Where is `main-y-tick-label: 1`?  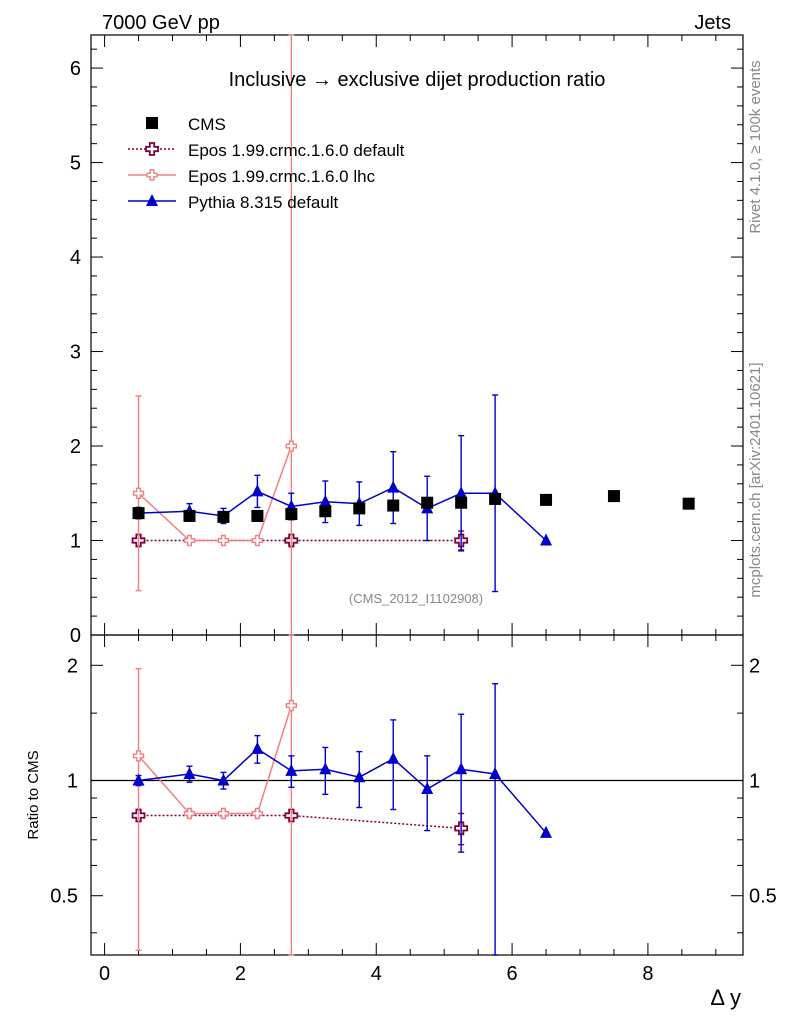
main-y-tick-label: 1 is located at coordinates (75, 542).